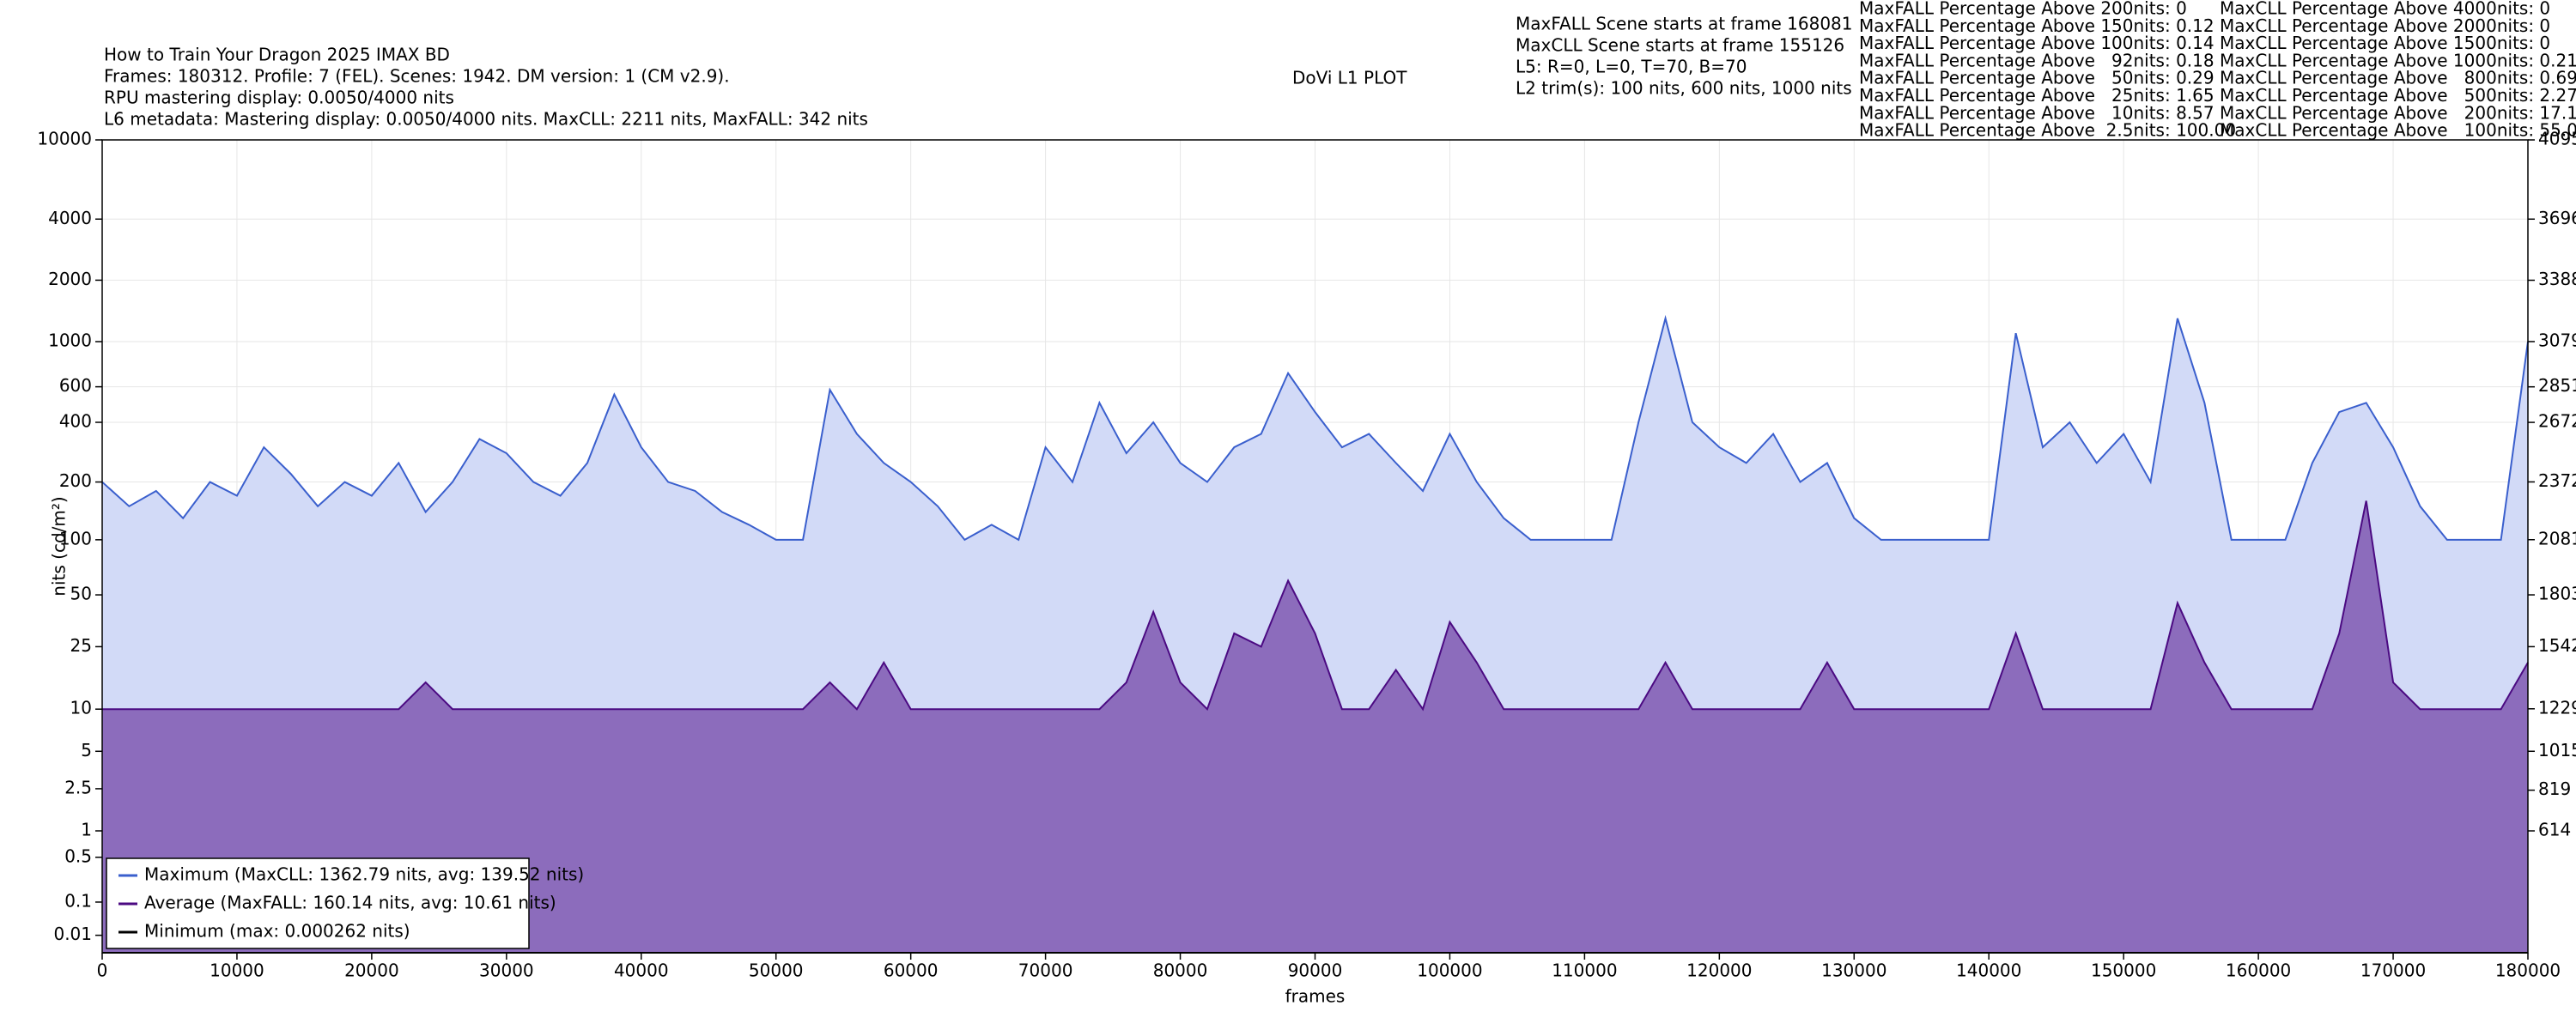 The width and height of the screenshot is (2576, 1030). Describe the element at coordinates (1989, 970) in the screenshot. I see `x-tick-label: 140000` at that location.